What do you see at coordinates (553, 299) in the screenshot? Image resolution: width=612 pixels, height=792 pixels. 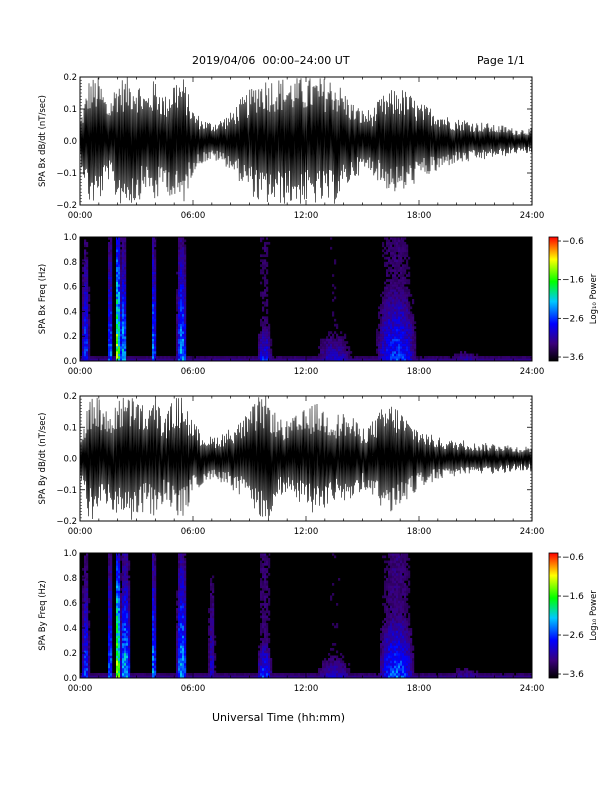 I see `bx-spectrogram-colorbar` at bounding box center [553, 299].